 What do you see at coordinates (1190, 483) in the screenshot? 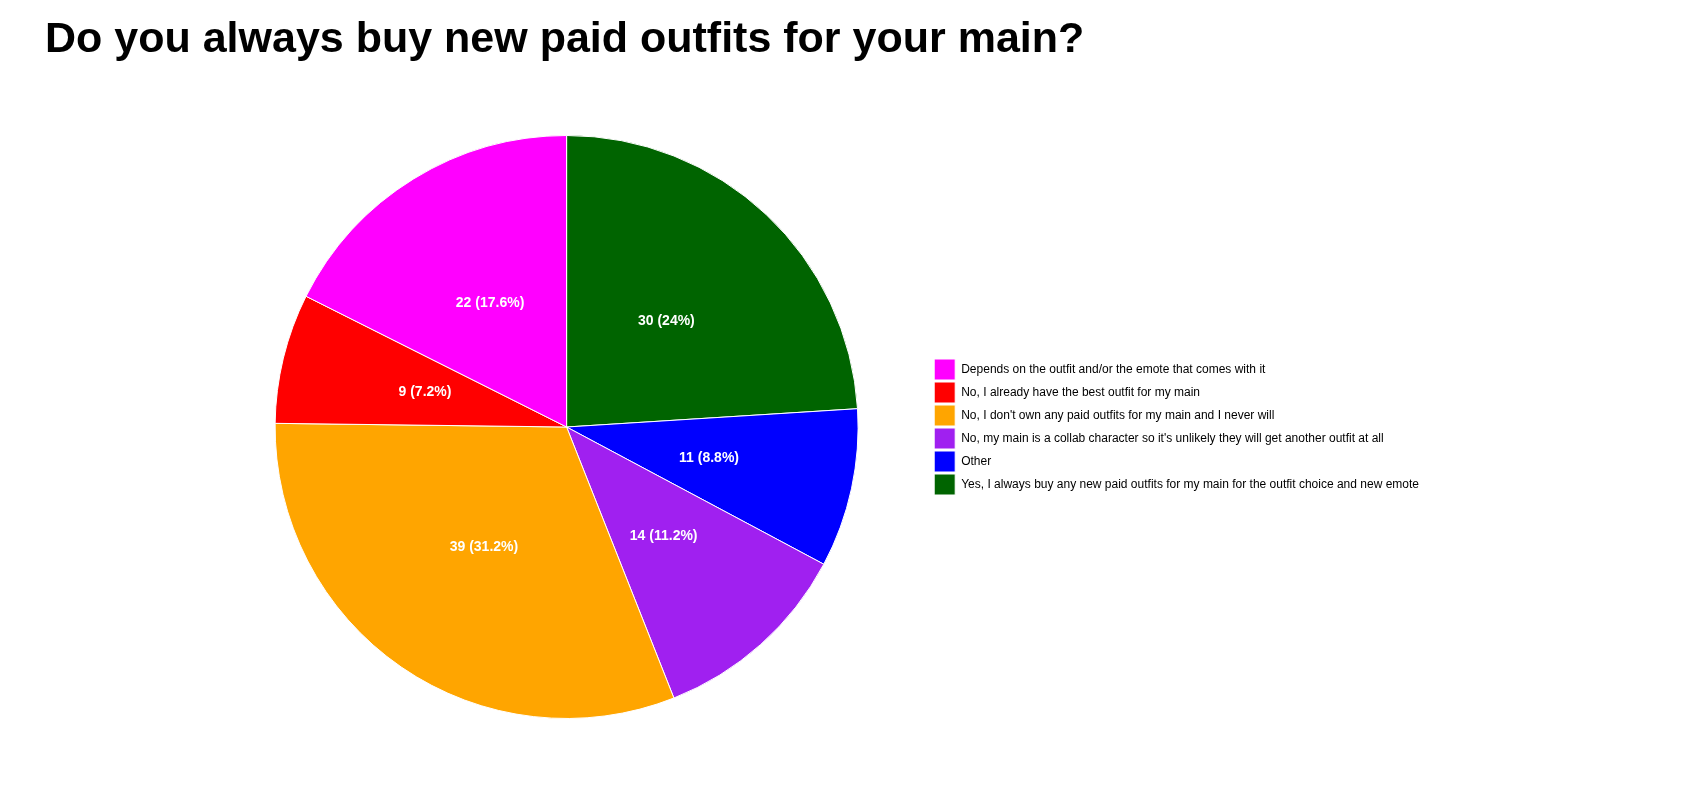
I see `legend-label: Yes, I always buy any new paid outfits for my main for the outfit choice and new emote` at bounding box center [1190, 483].